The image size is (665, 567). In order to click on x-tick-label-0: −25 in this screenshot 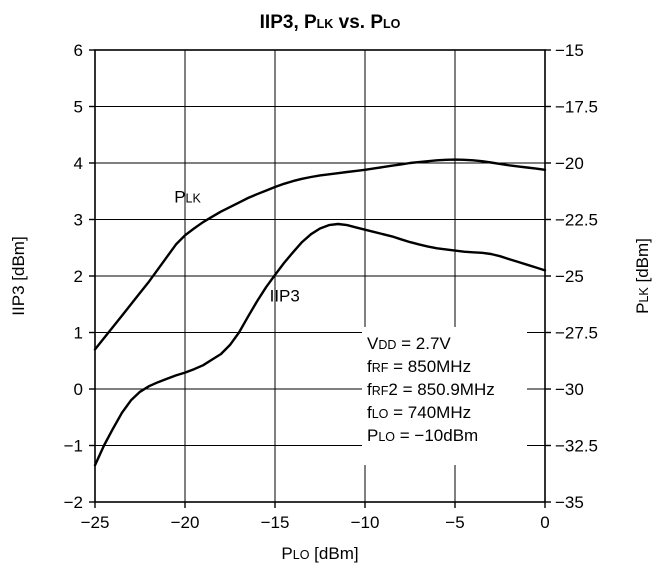, I will do `click(95, 522)`.